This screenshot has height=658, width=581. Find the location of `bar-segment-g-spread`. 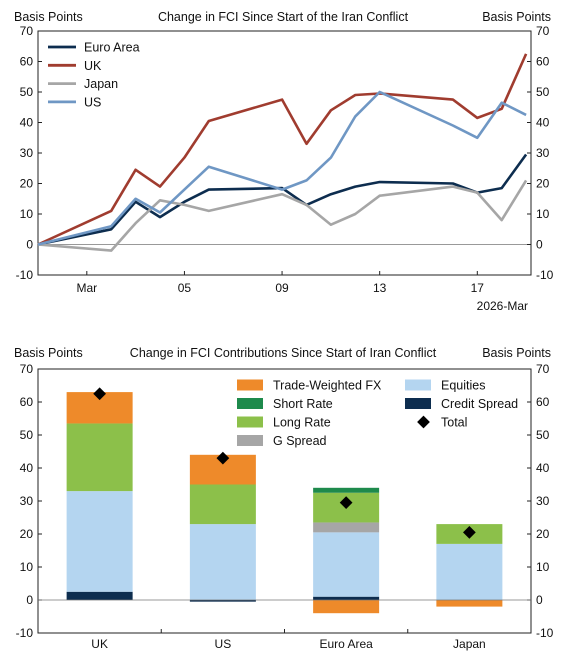

bar-segment-g-spread is located at coordinates (346, 527).